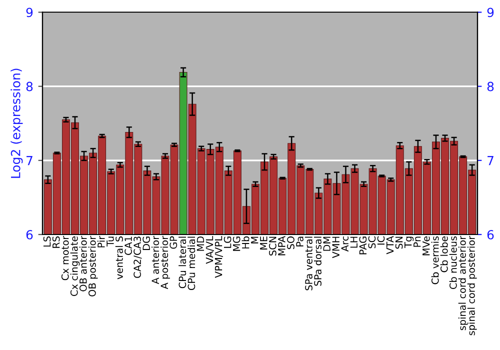  I want to click on x-tick-label: Cb vermis, so click(435, 260).